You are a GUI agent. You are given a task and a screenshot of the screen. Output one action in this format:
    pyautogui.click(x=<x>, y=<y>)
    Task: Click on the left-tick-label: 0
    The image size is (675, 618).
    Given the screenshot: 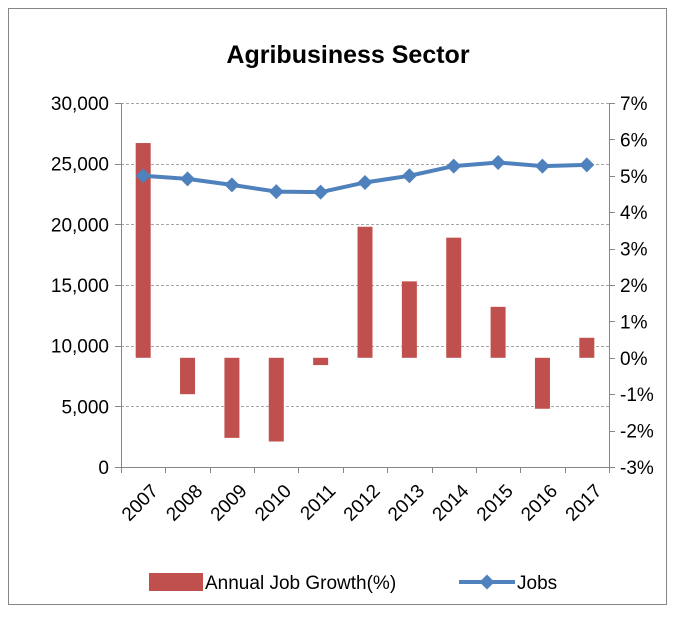 What is the action you would take?
    pyautogui.click(x=103, y=468)
    